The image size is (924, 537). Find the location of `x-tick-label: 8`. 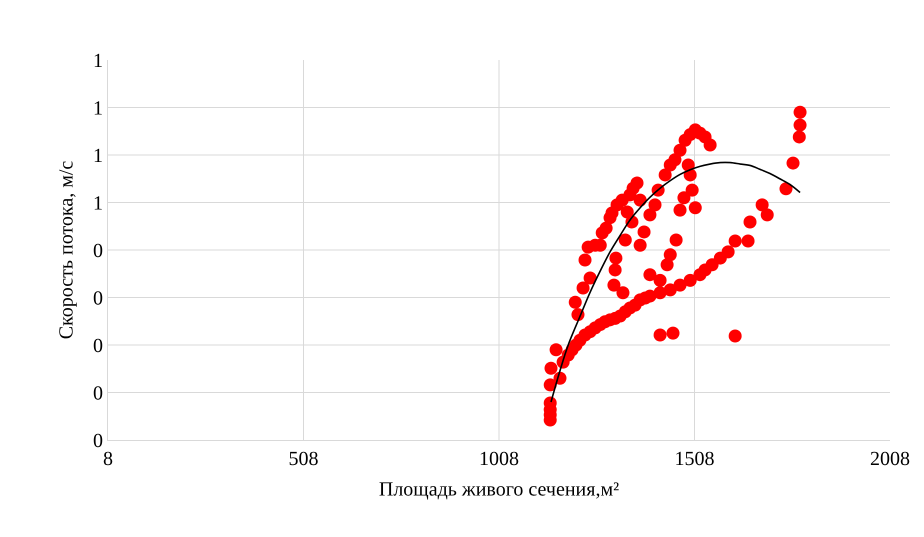

x-tick-label: 8 is located at coordinates (108, 459).